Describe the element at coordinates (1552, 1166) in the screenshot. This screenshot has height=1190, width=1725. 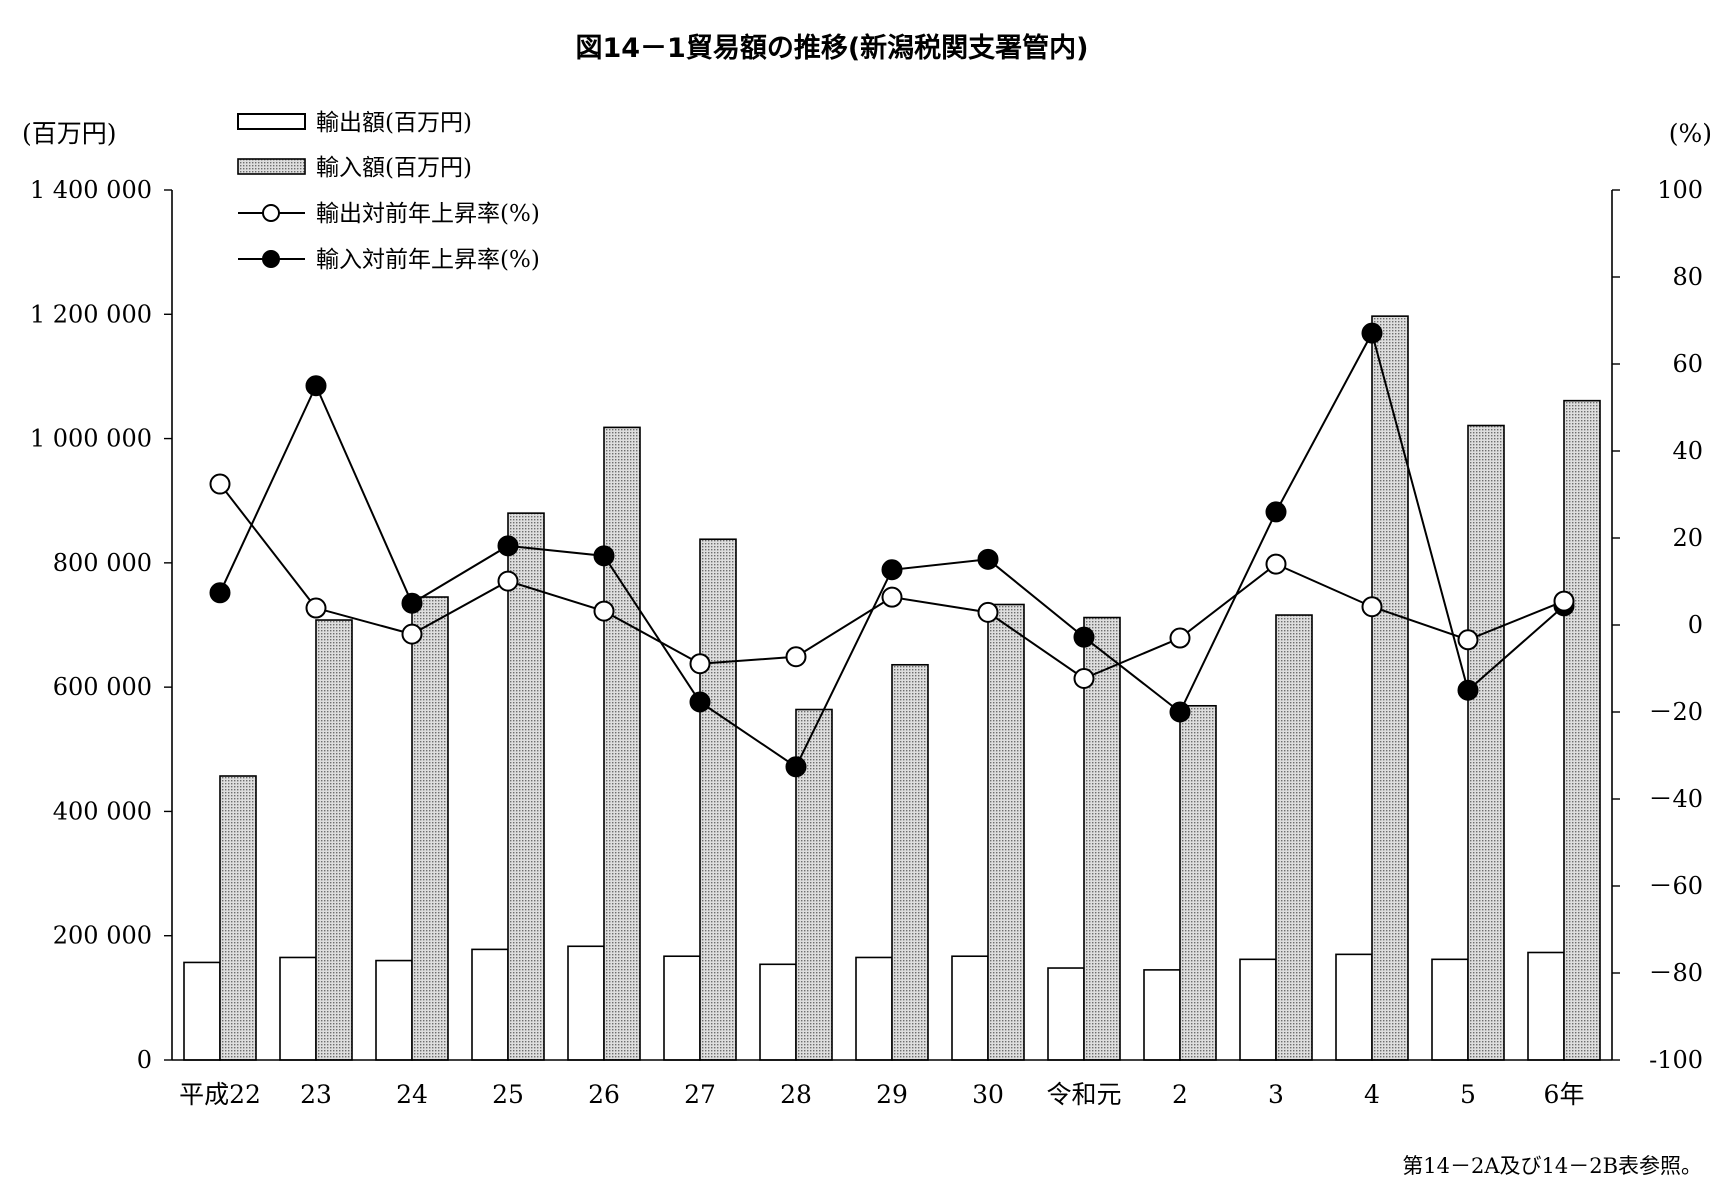
I see `footnote: 第14－2A及び14－2B表参照。` at that location.